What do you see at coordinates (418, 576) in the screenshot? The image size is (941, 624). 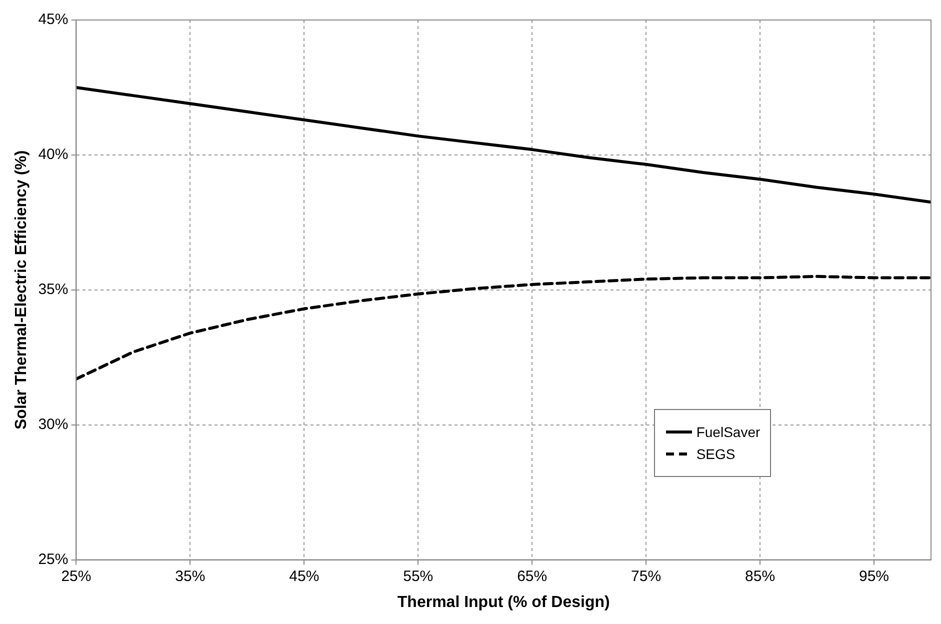 I see `x-tick-label: 55%` at bounding box center [418, 576].